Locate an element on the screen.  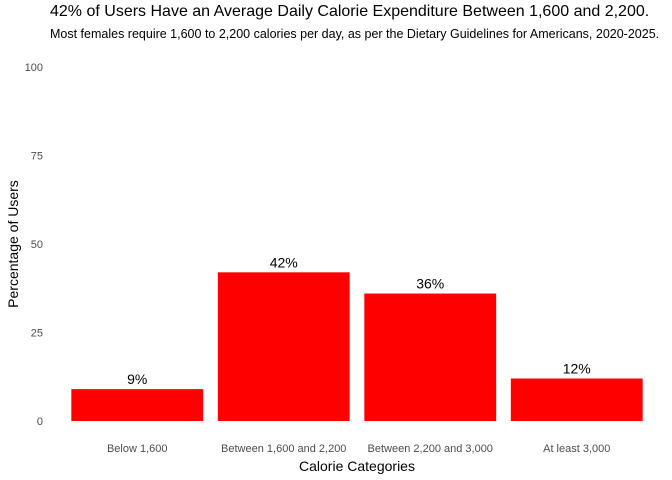
y-tick-label: 50 is located at coordinates (37, 245).